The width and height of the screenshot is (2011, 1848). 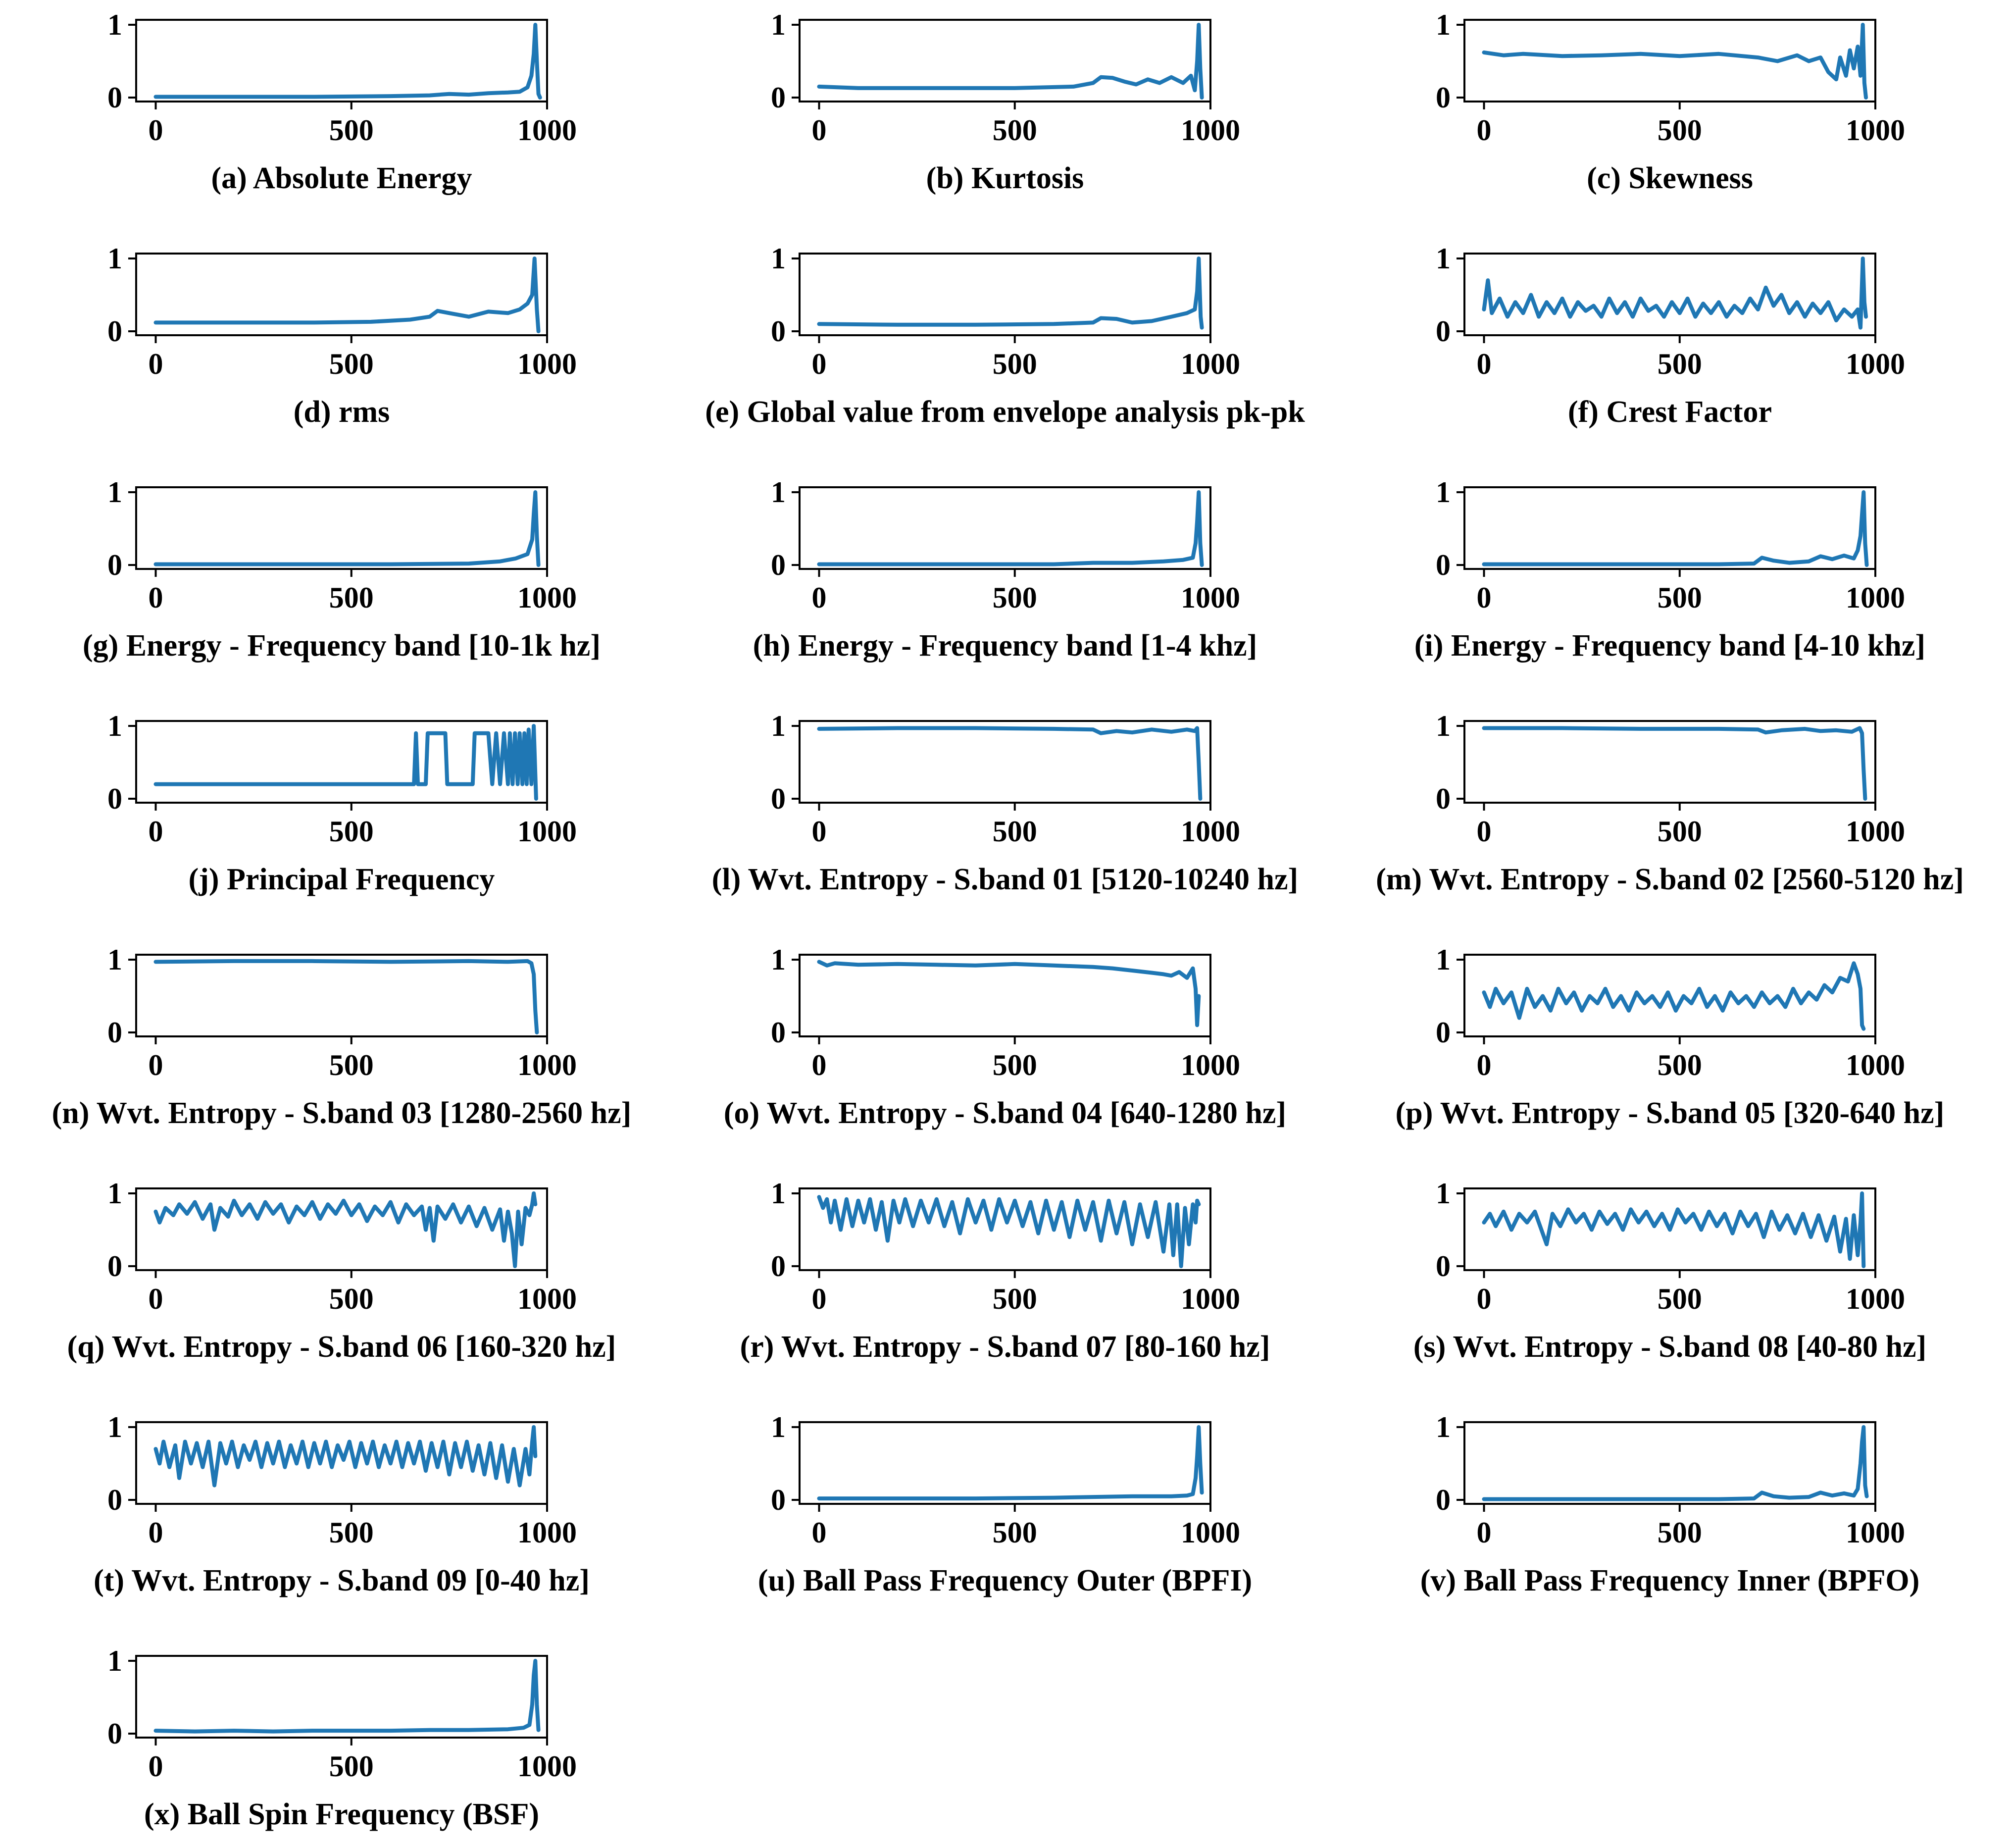 I want to click on chart-t-caption: (t) Wvt. Entropy - S.band 09 [0-40 hz], so click(x=342, y=1580).